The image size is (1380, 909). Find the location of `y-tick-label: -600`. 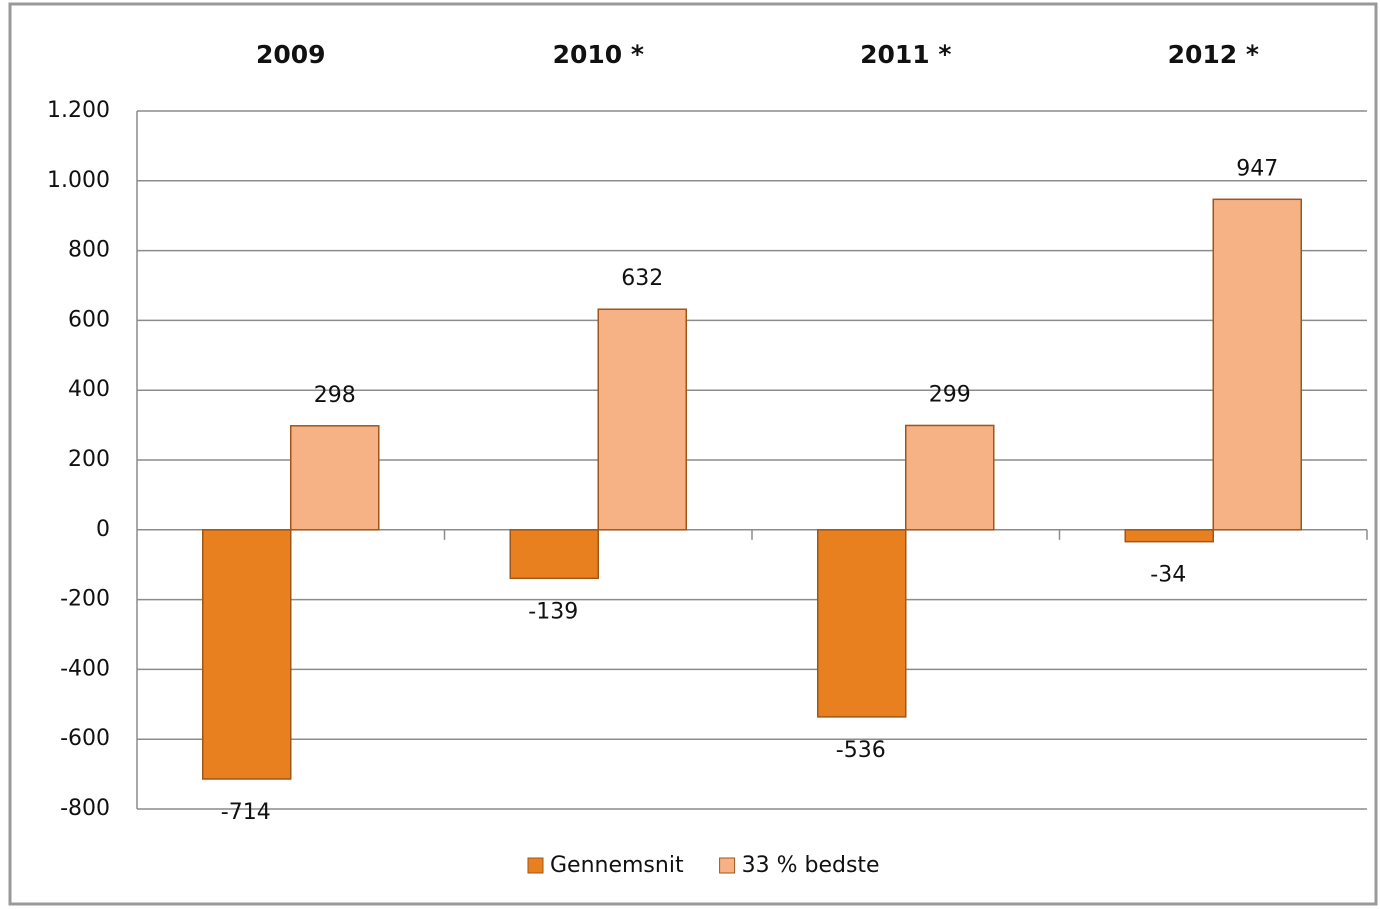

y-tick-label: -600 is located at coordinates (85, 738).